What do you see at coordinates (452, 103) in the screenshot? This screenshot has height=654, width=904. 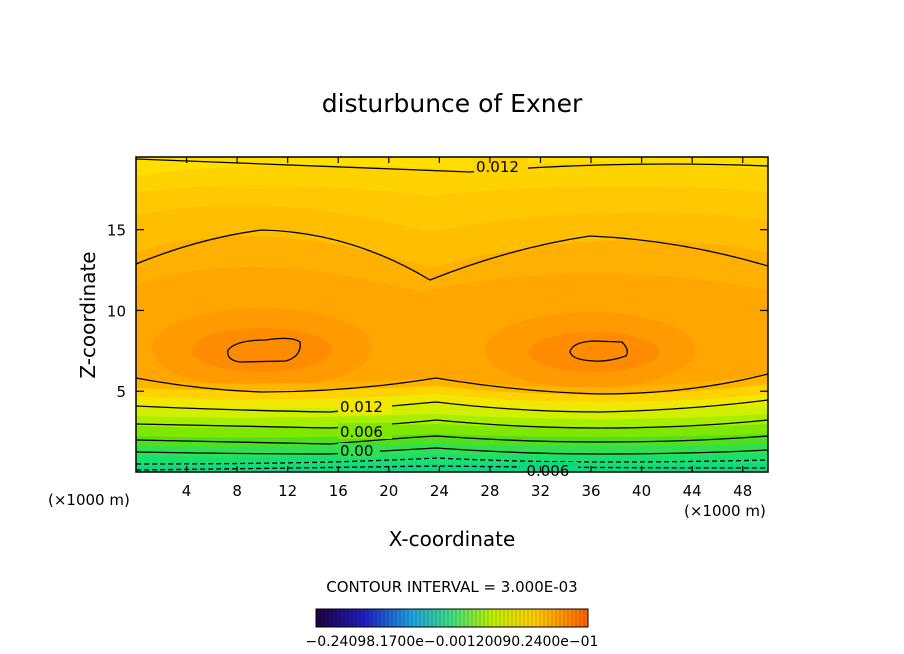 I see `chart-title: disturbunce of Exner` at bounding box center [452, 103].